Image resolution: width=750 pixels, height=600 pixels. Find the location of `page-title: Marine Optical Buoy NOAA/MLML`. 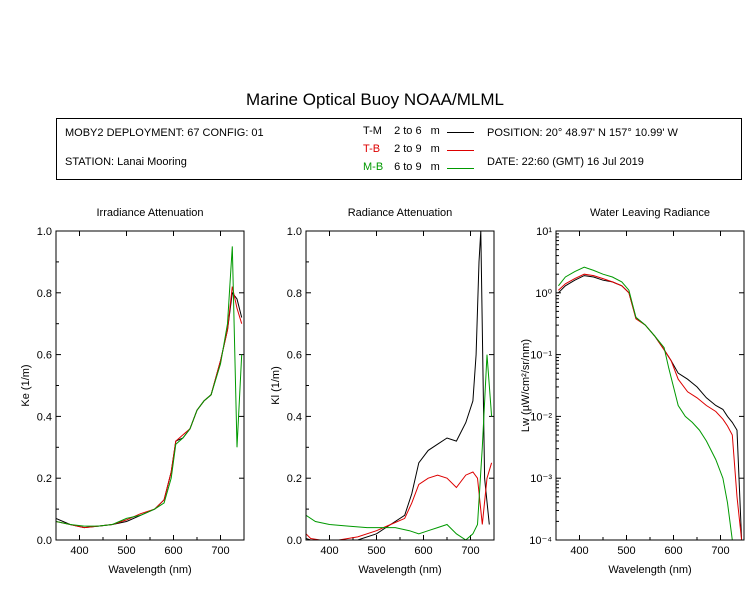

page-title: Marine Optical Buoy NOAA/MLML is located at coordinates (375, 99).